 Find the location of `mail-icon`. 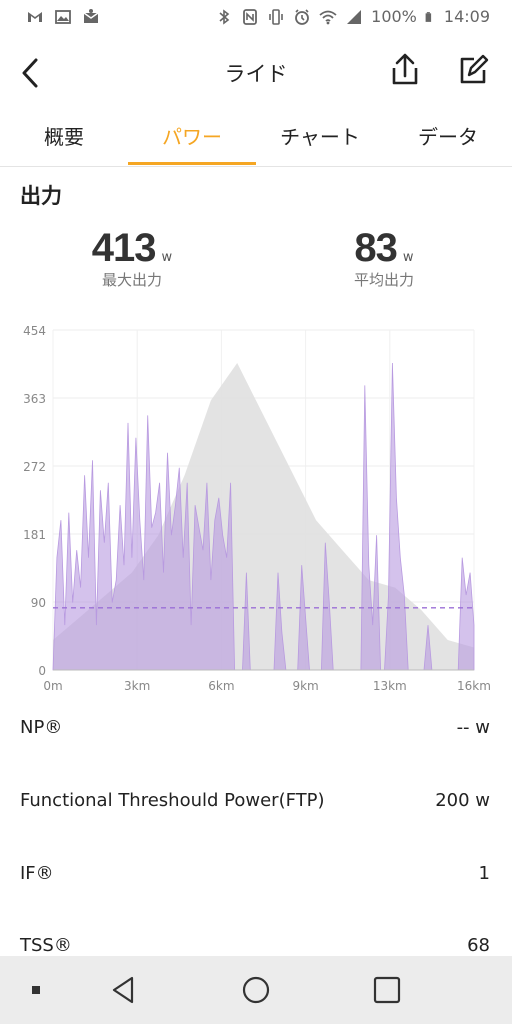

mail-icon is located at coordinates (91, 16).